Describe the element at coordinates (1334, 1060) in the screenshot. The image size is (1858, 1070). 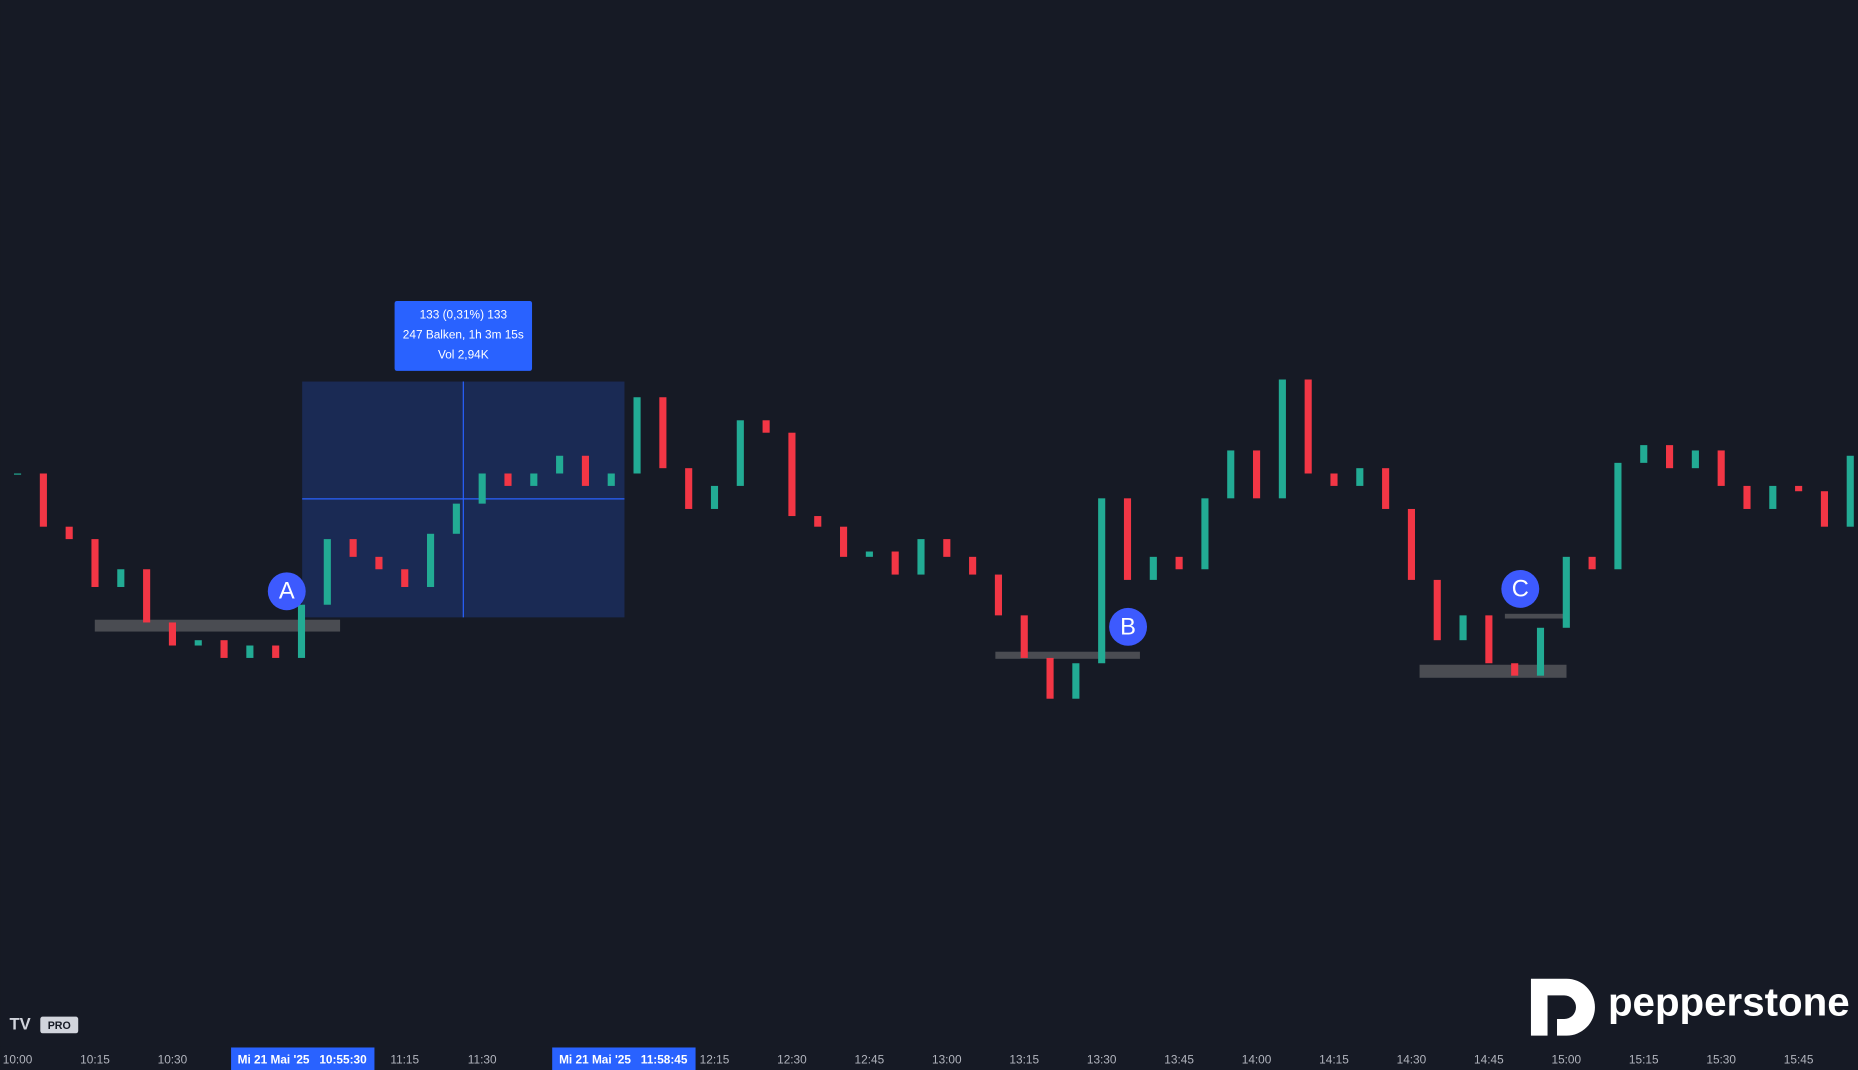
I see `x-tick-label: 14:15` at that location.